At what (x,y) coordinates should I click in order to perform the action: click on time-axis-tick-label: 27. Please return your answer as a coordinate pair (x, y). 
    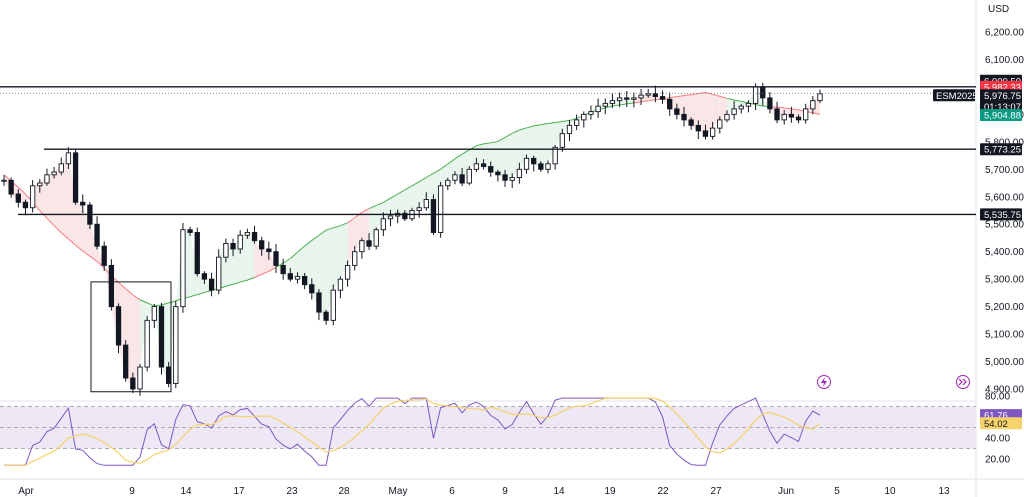
    Looking at the image, I should click on (716, 491).